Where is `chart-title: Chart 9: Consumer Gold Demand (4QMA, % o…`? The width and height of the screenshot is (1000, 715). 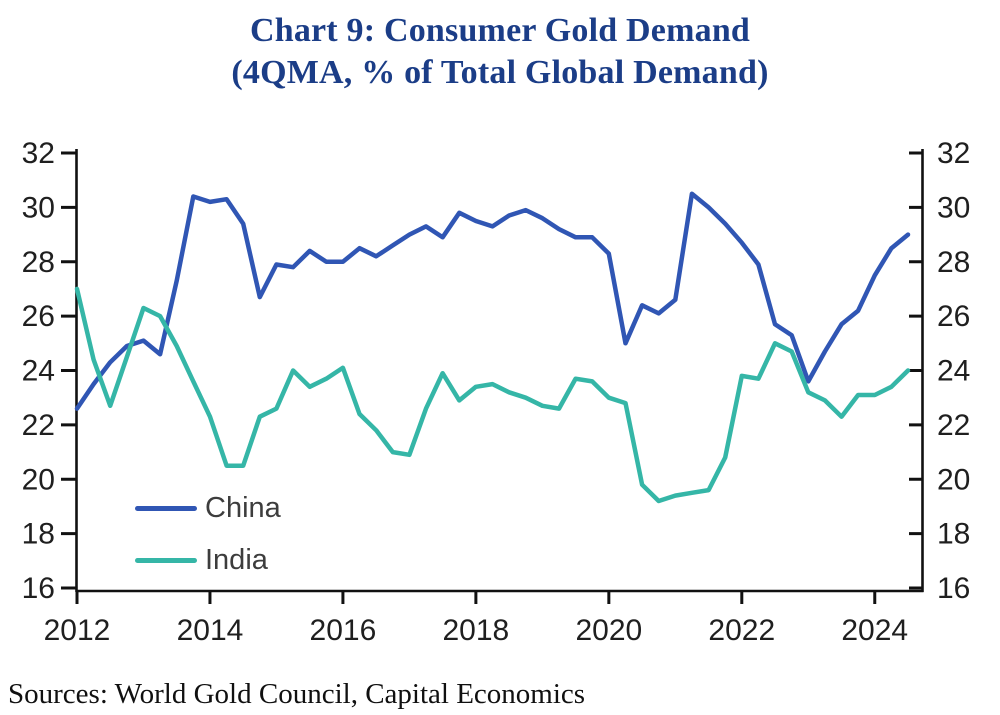 chart-title: Chart 9: Consumer Gold Demand (4QMA, % o… is located at coordinates (500, 52).